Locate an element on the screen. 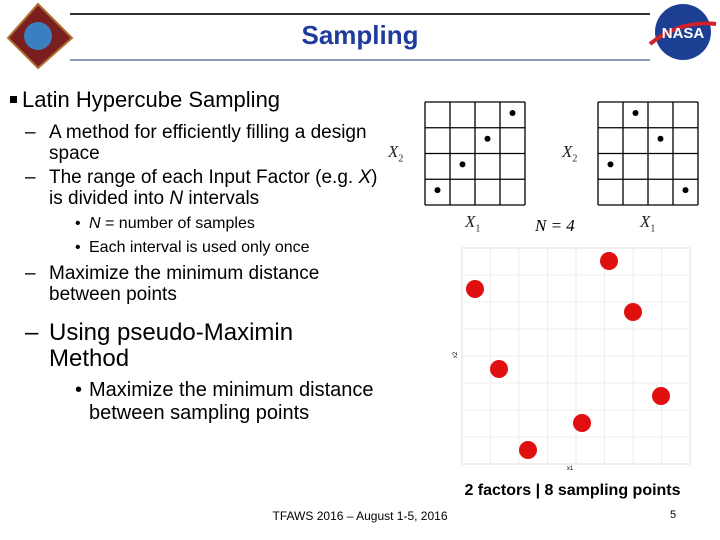 The image size is (720, 540). sub-bullet: • Each interval is used only once is located at coordinates (232, 248).